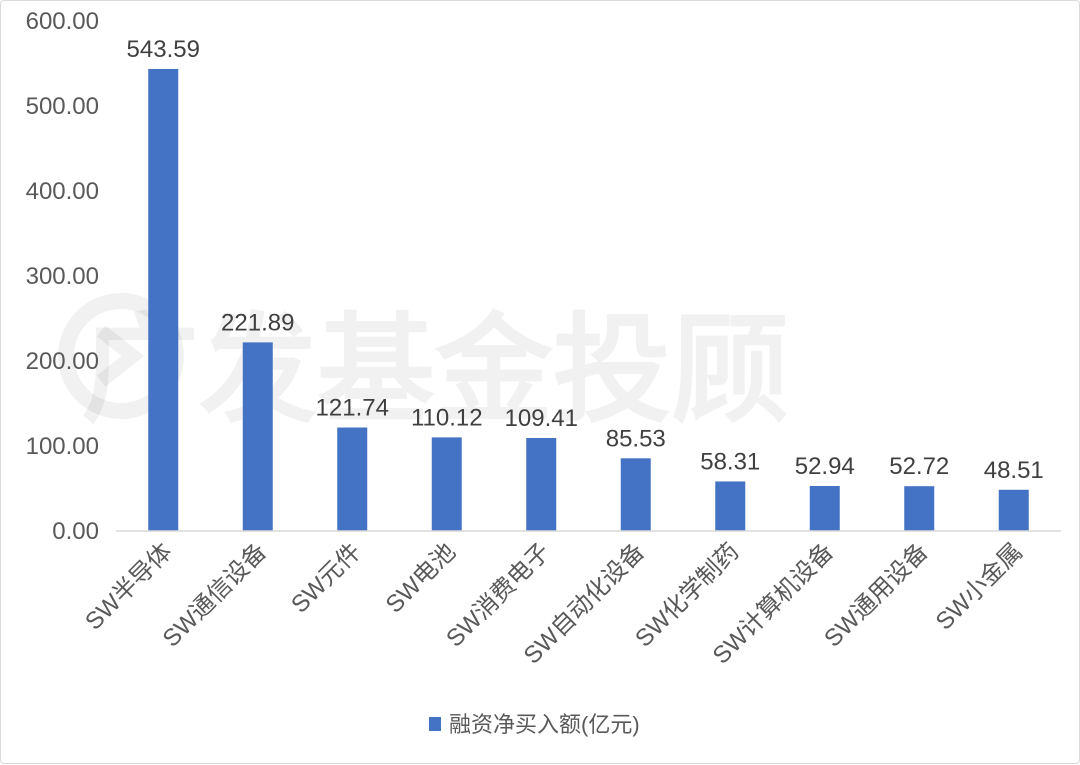 The image size is (1080, 765). I want to click on y-tick-label: 100.00, so click(62, 446).